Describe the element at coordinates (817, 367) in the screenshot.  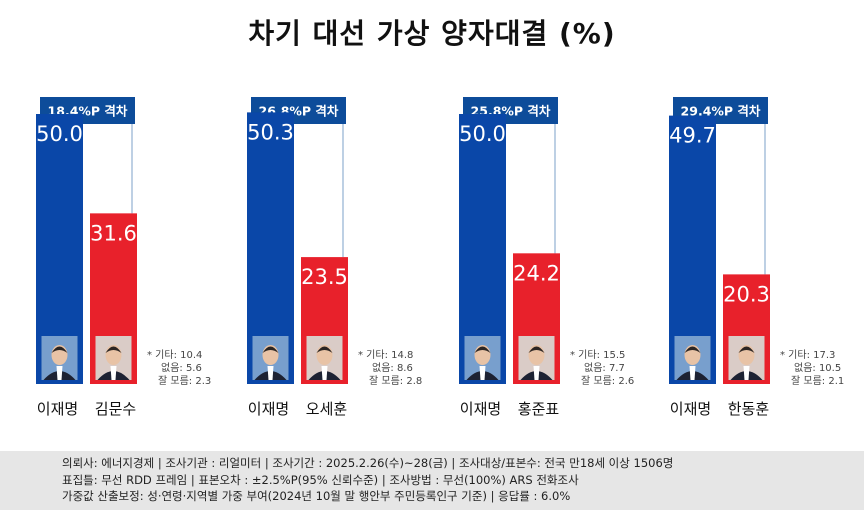
I see `note-line: 없음: 10.5` at that location.